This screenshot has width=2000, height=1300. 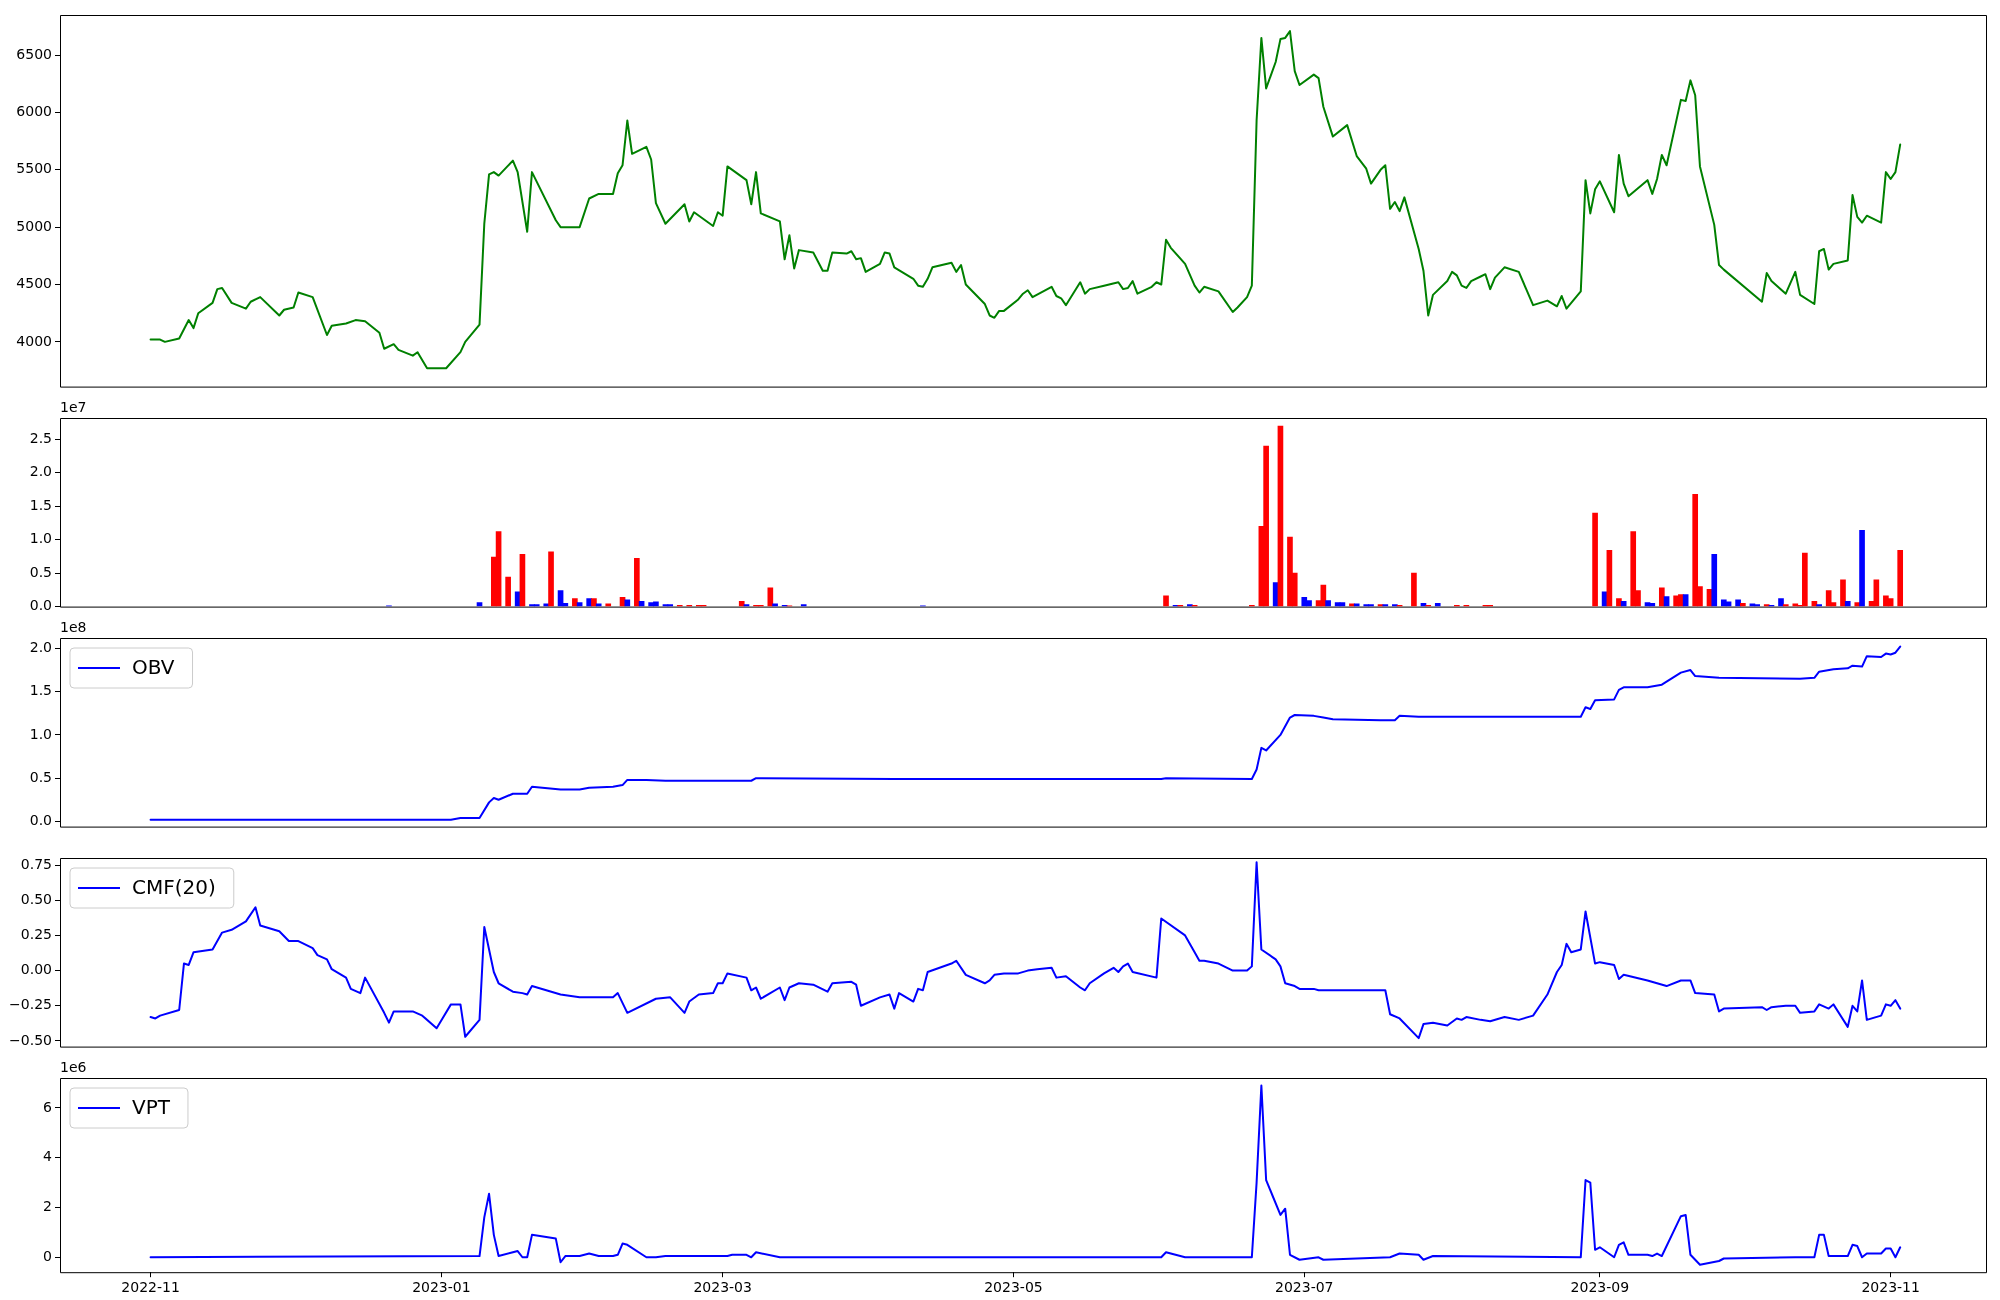 What do you see at coordinates (40, 438) in the screenshot?
I see `y-tick-label: 2.5` at bounding box center [40, 438].